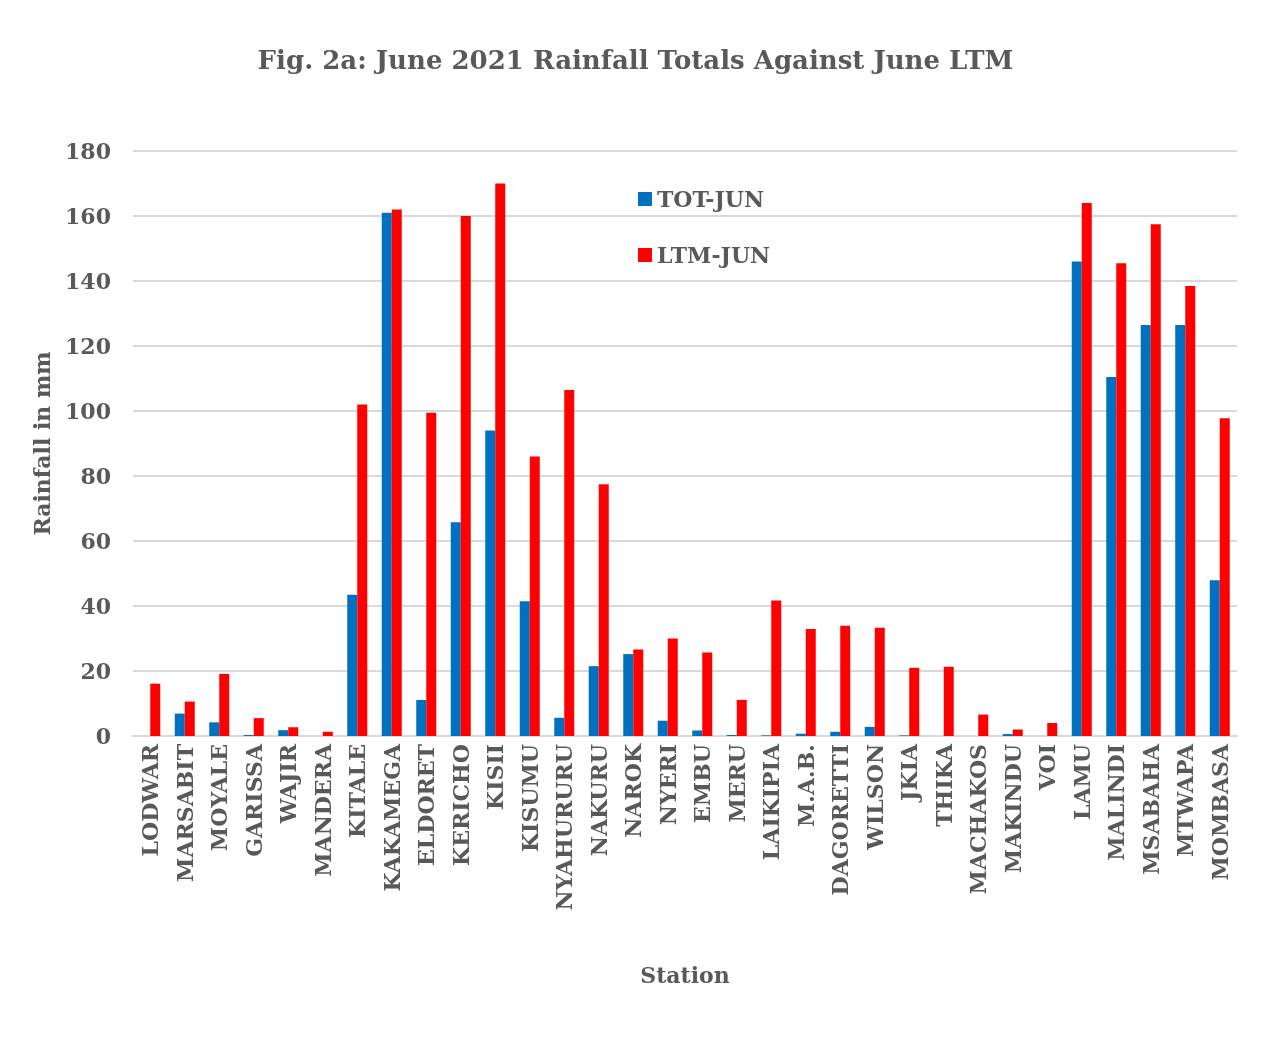 The height and width of the screenshot is (1043, 1271). I want to click on legend-label: TOT-JUN, so click(711, 199).